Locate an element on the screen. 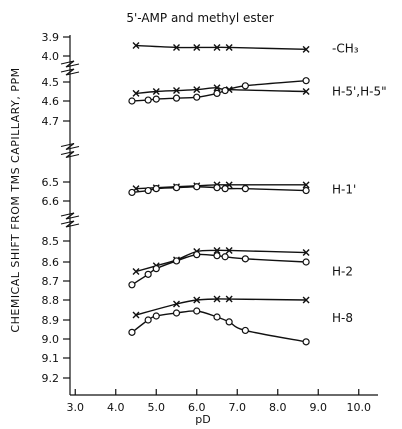 This screenshot has height=429, width=402. series-labels: -CH₃ H-5',H-5" H-1' H-2 H-8 is located at coordinates (359, 183).